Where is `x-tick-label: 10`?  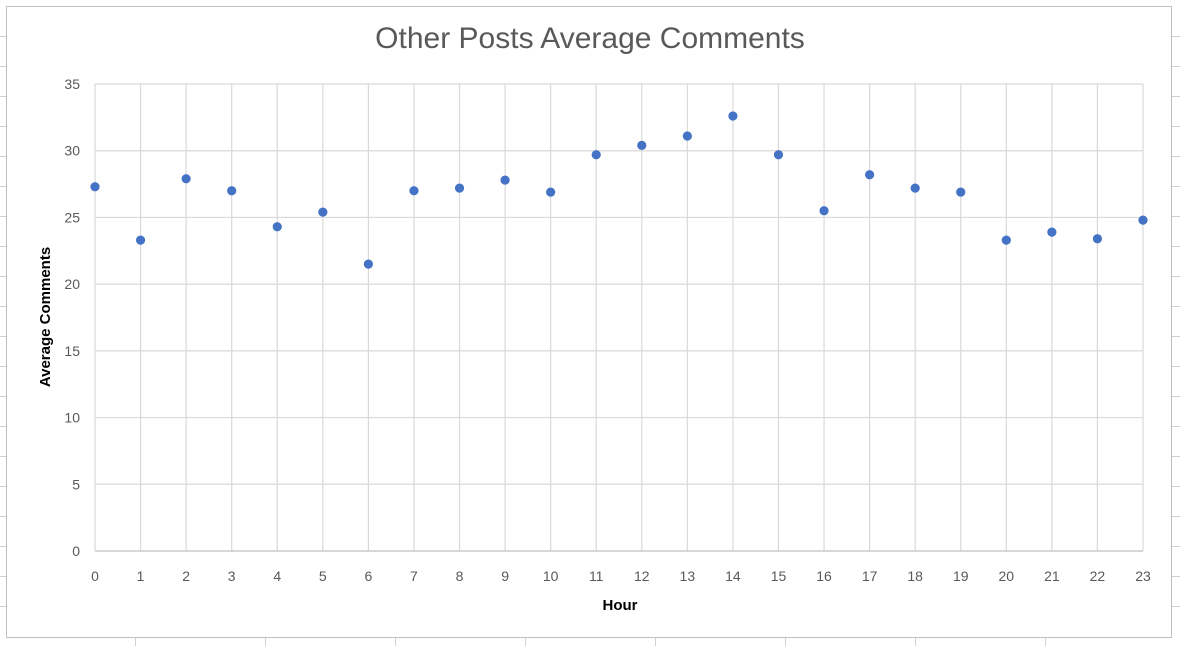 x-tick-label: 10 is located at coordinates (551, 576).